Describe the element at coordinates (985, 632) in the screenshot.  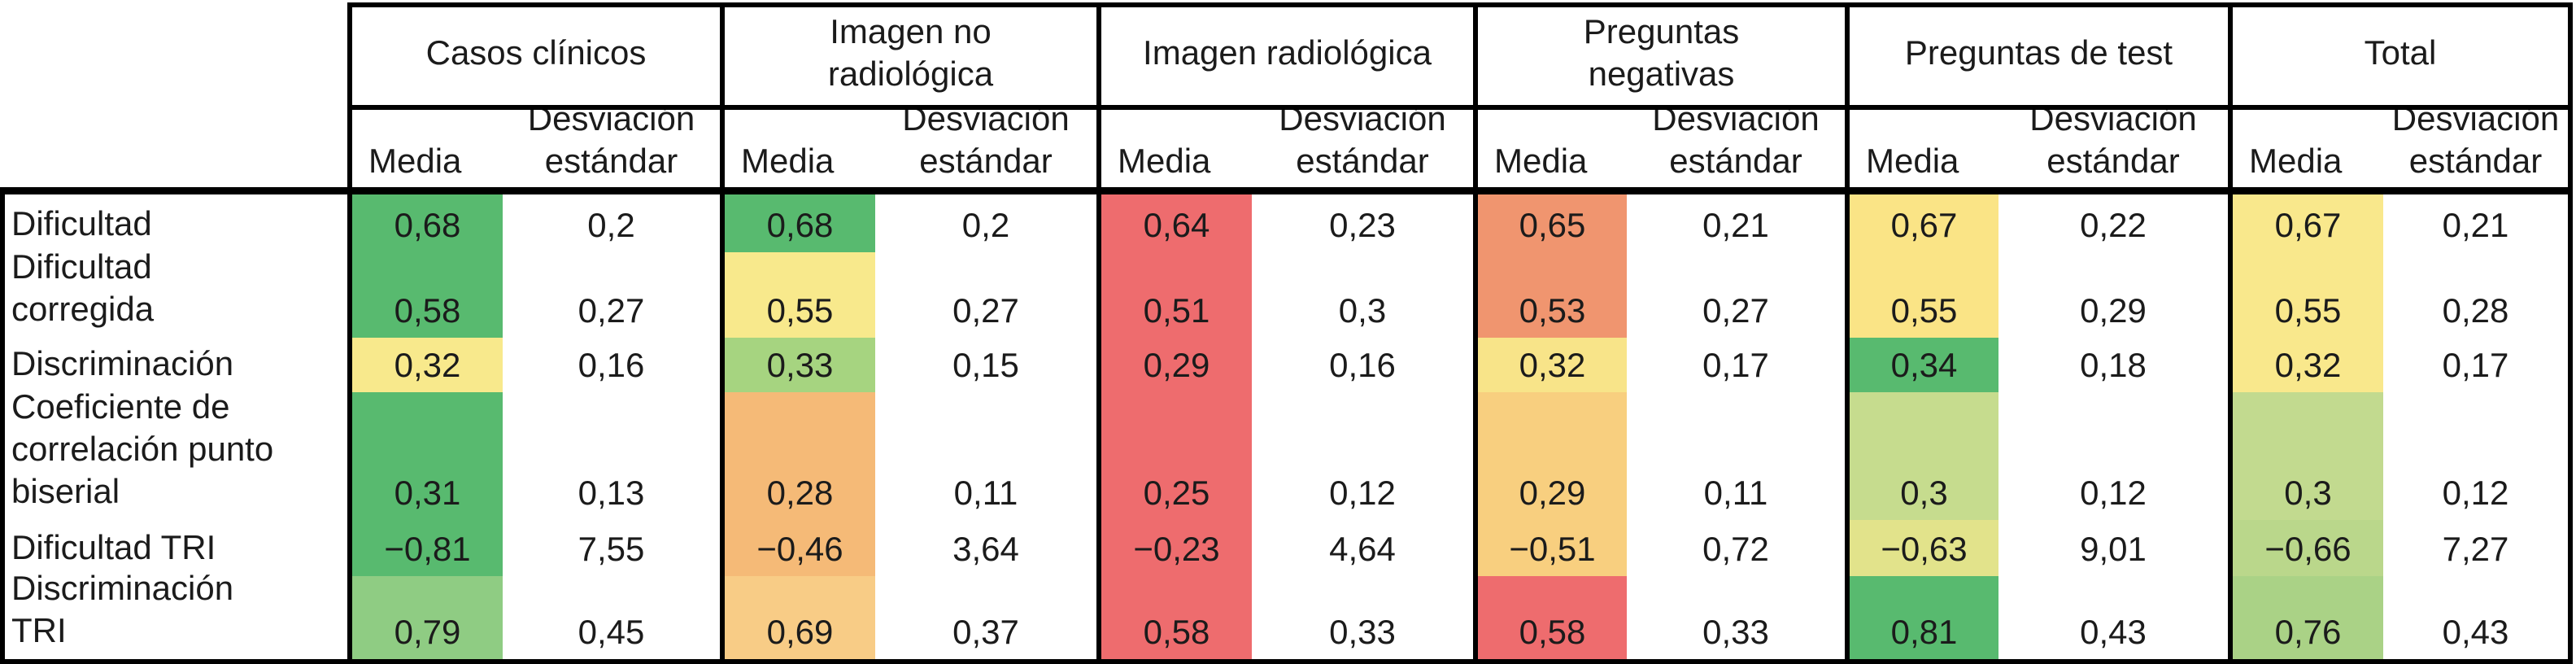
I see `std-cell: 0,37` at that location.